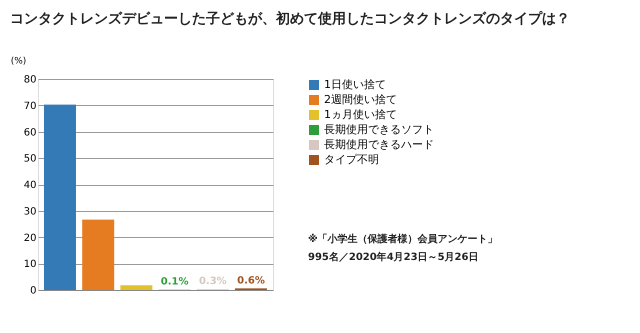  What do you see at coordinates (174, 282) in the screenshot?
I see `data-label: 0.1%` at bounding box center [174, 282].